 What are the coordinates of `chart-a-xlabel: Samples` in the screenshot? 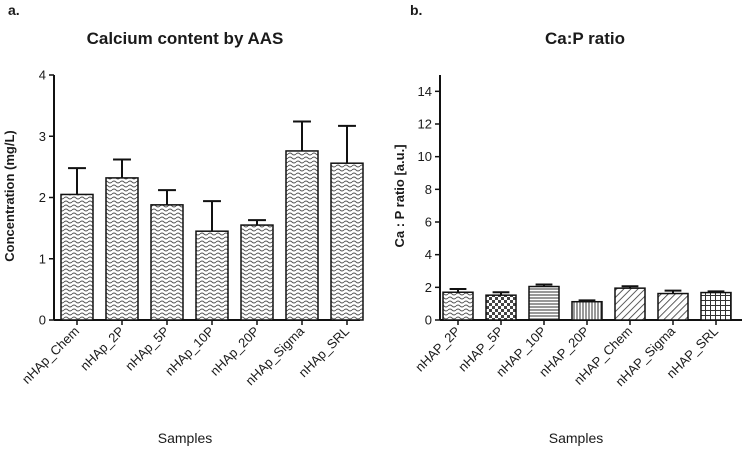 It's located at (185, 438).